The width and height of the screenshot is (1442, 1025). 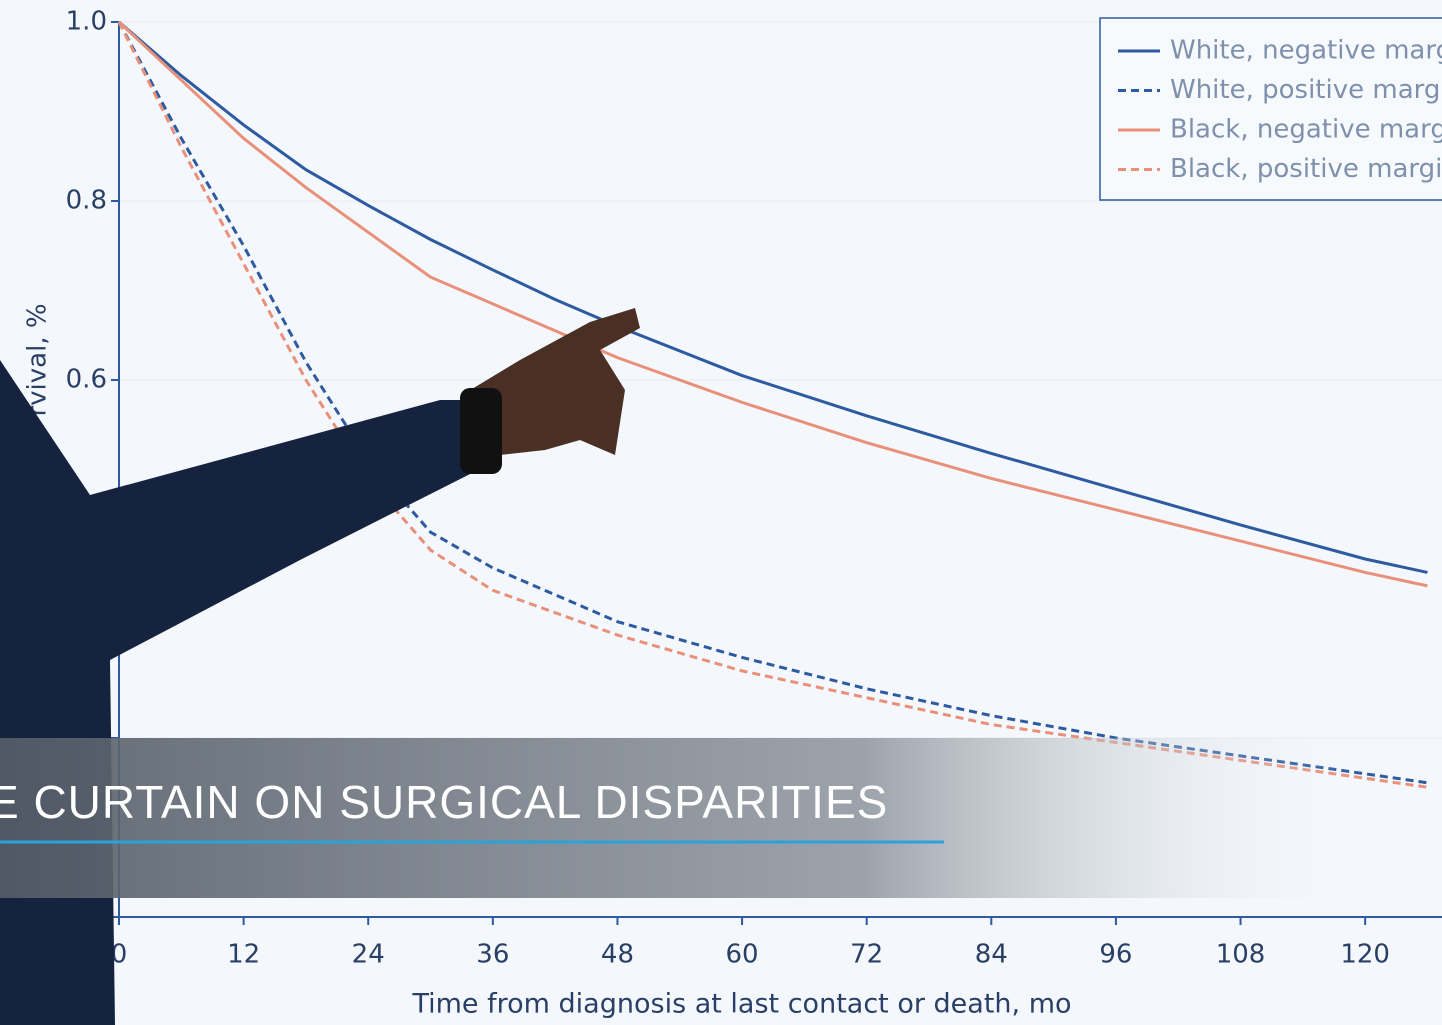 What do you see at coordinates (444, 802) in the screenshot?
I see `banner-title: E CURTAIN ON SURGICAL DISPARITIES` at bounding box center [444, 802].